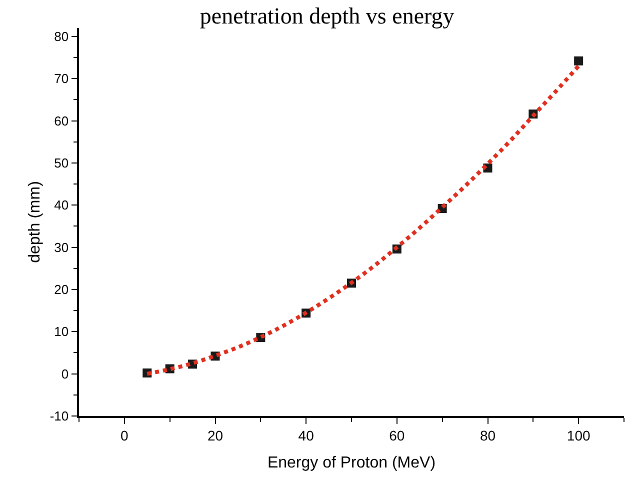  What do you see at coordinates (397, 436) in the screenshot?
I see `x-tick-label: 60` at bounding box center [397, 436].